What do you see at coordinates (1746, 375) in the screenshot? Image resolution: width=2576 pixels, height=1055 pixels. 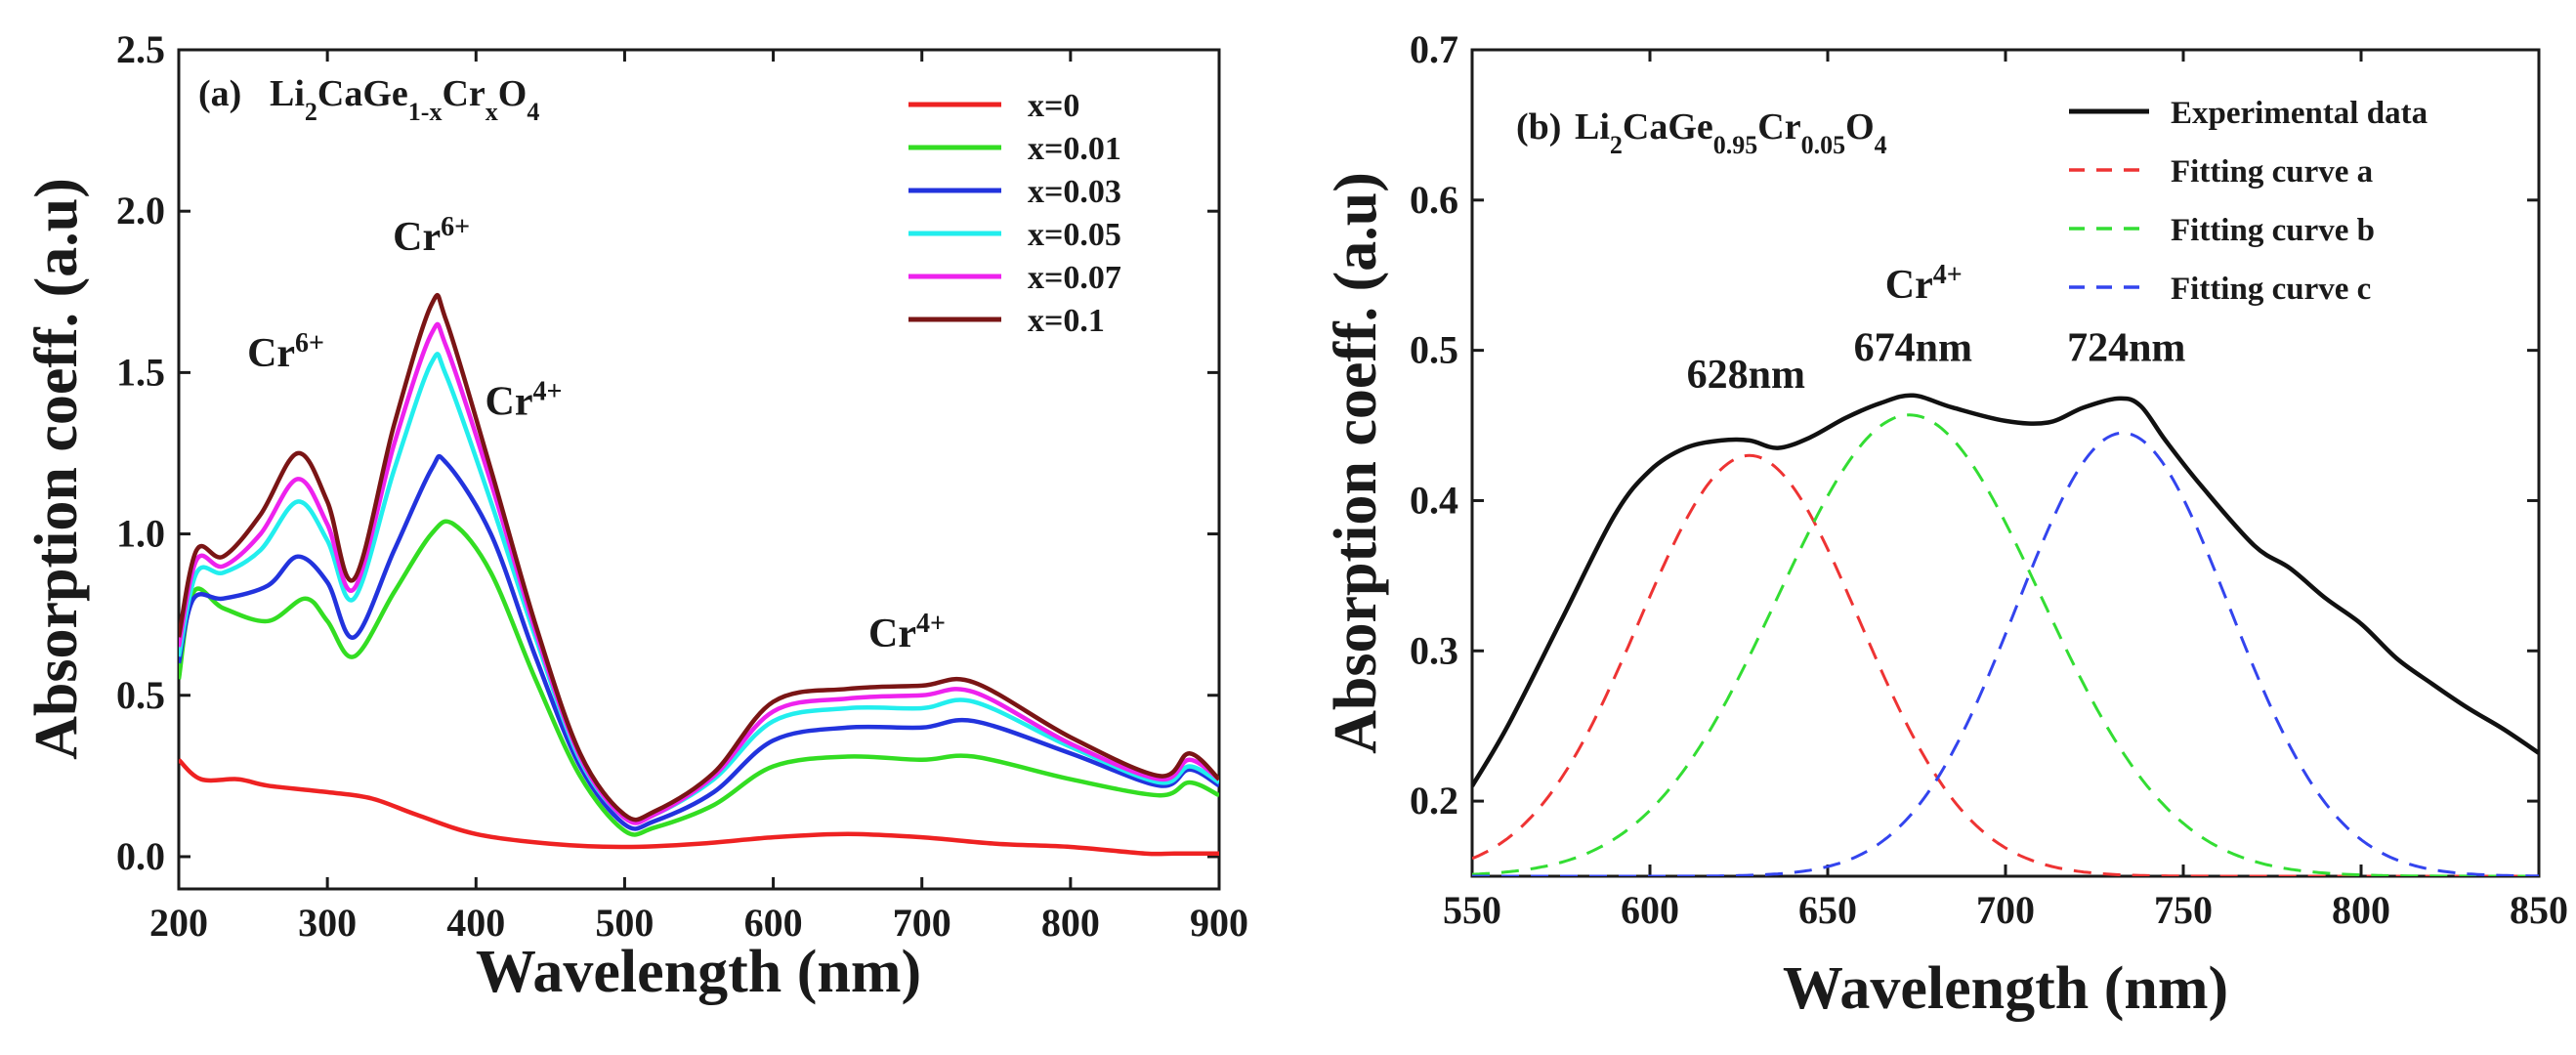 I see `annotation-label: 628nm` at bounding box center [1746, 375].